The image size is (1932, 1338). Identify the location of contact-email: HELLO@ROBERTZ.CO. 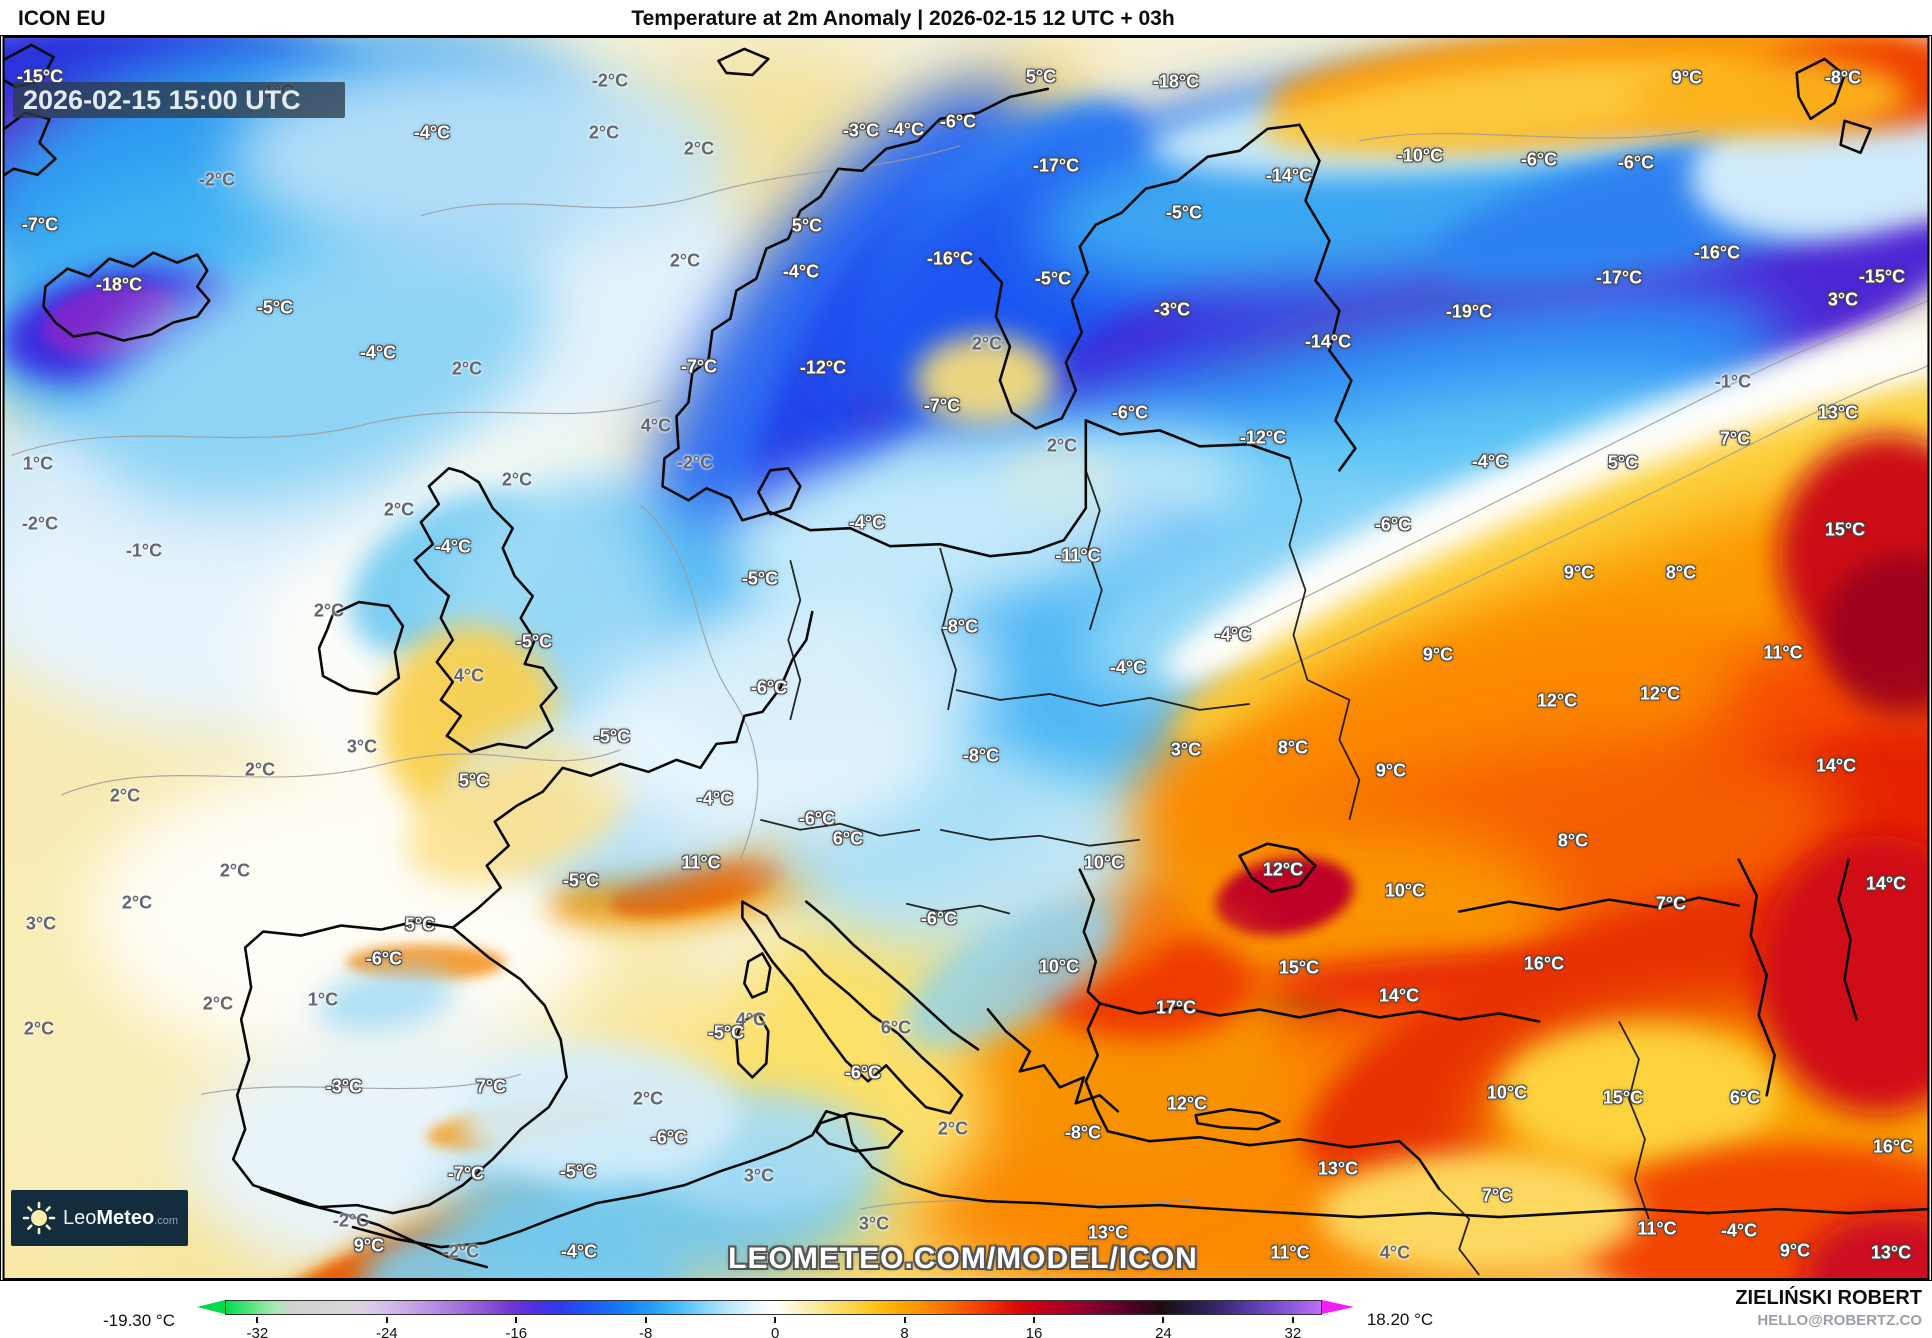
(1839, 1320).